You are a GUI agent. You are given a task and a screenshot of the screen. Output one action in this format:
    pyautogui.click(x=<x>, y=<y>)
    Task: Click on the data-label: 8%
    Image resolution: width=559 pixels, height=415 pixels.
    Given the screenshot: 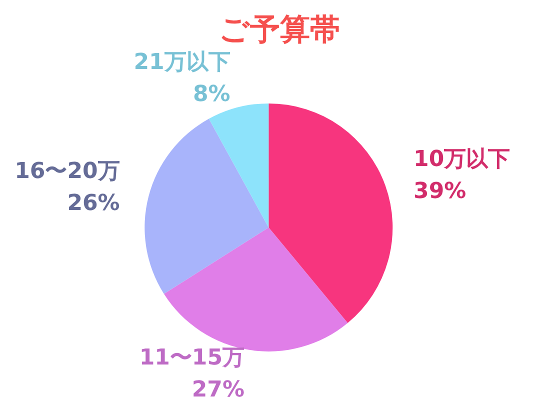 What is the action you would take?
    pyautogui.click(x=211, y=94)
    